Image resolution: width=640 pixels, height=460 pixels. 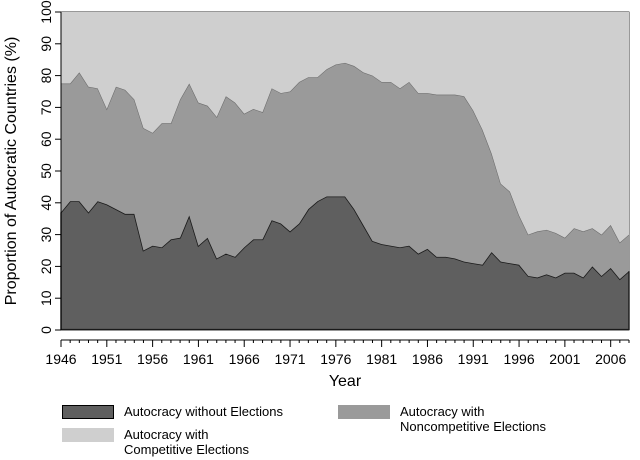 What do you see at coordinates (46, 76) in the screenshot?
I see `y-tick-label-80: 80` at bounding box center [46, 76].